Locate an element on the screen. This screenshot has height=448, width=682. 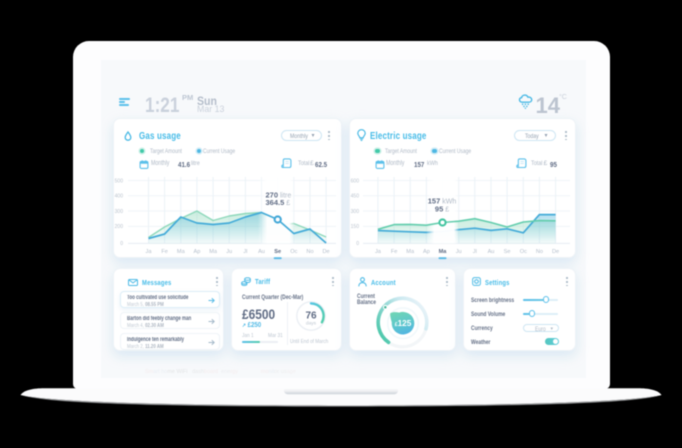
svg-text: 364.5 £ is located at coordinates (278, 202).